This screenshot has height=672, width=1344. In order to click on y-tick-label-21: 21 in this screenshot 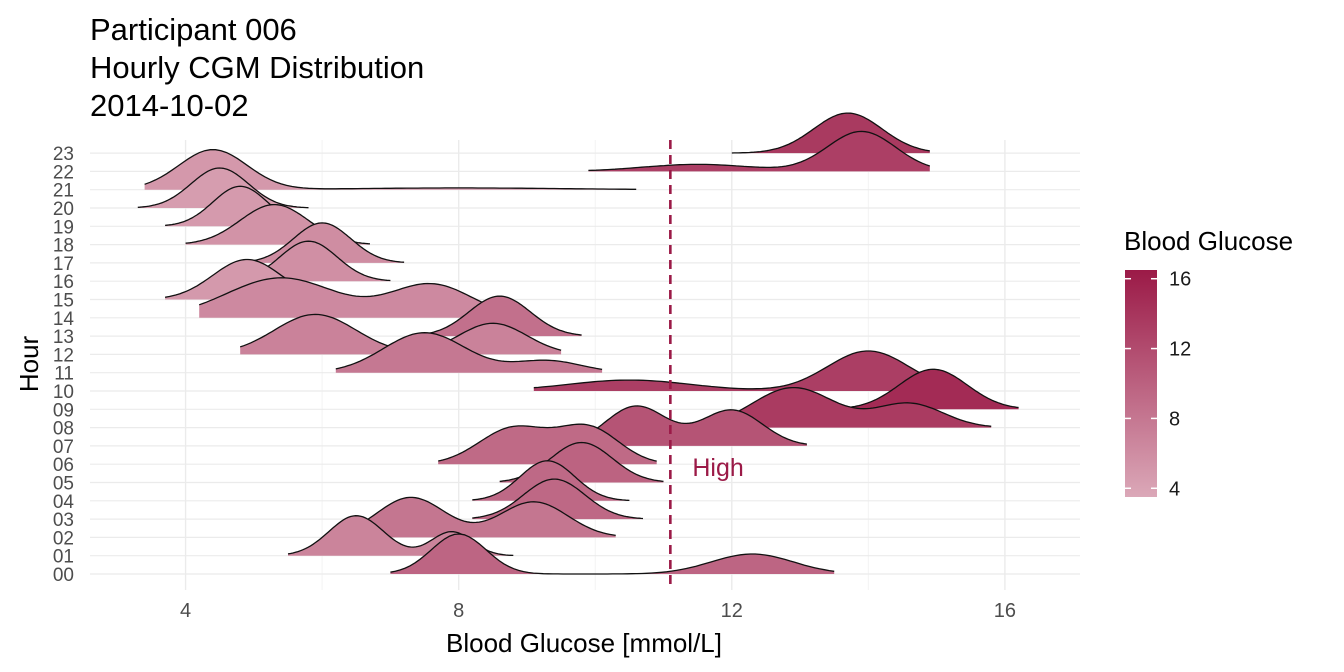, I will do `click(63, 191)`.